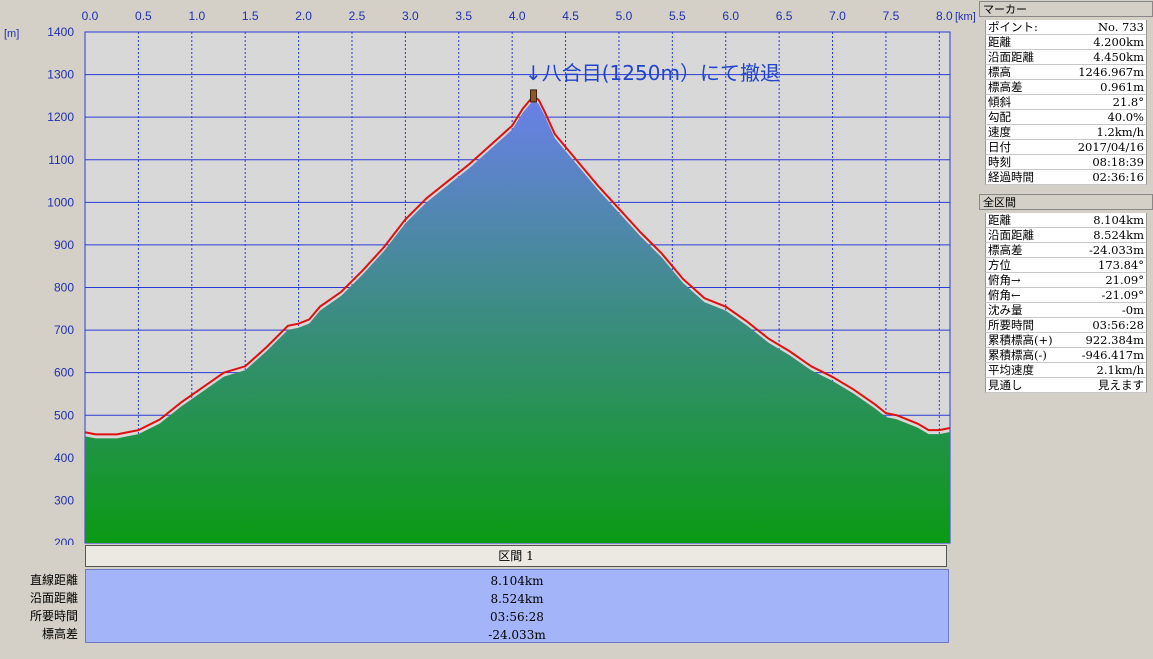 This screenshot has width=1153, height=659. What do you see at coordinates (1017, 355) in the screenshot?
I see `total-row-label: 累積標高(-)` at bounding box center [1017, 355].